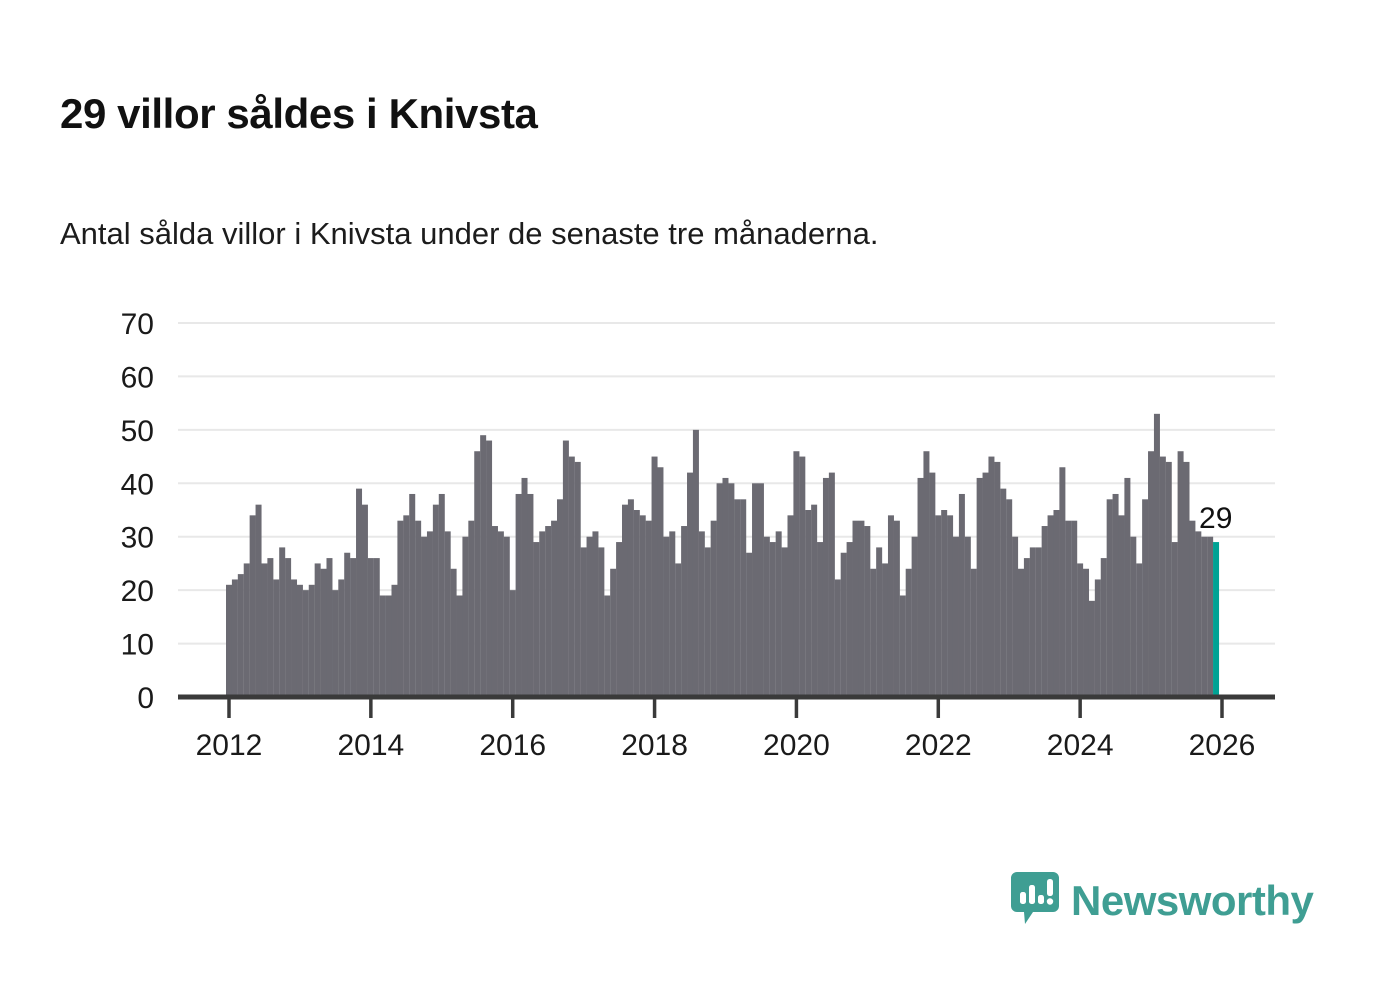  Describe the element at coordinates (512, 745) in the screenshot. I see `x-tick-label: 2016` at that location.